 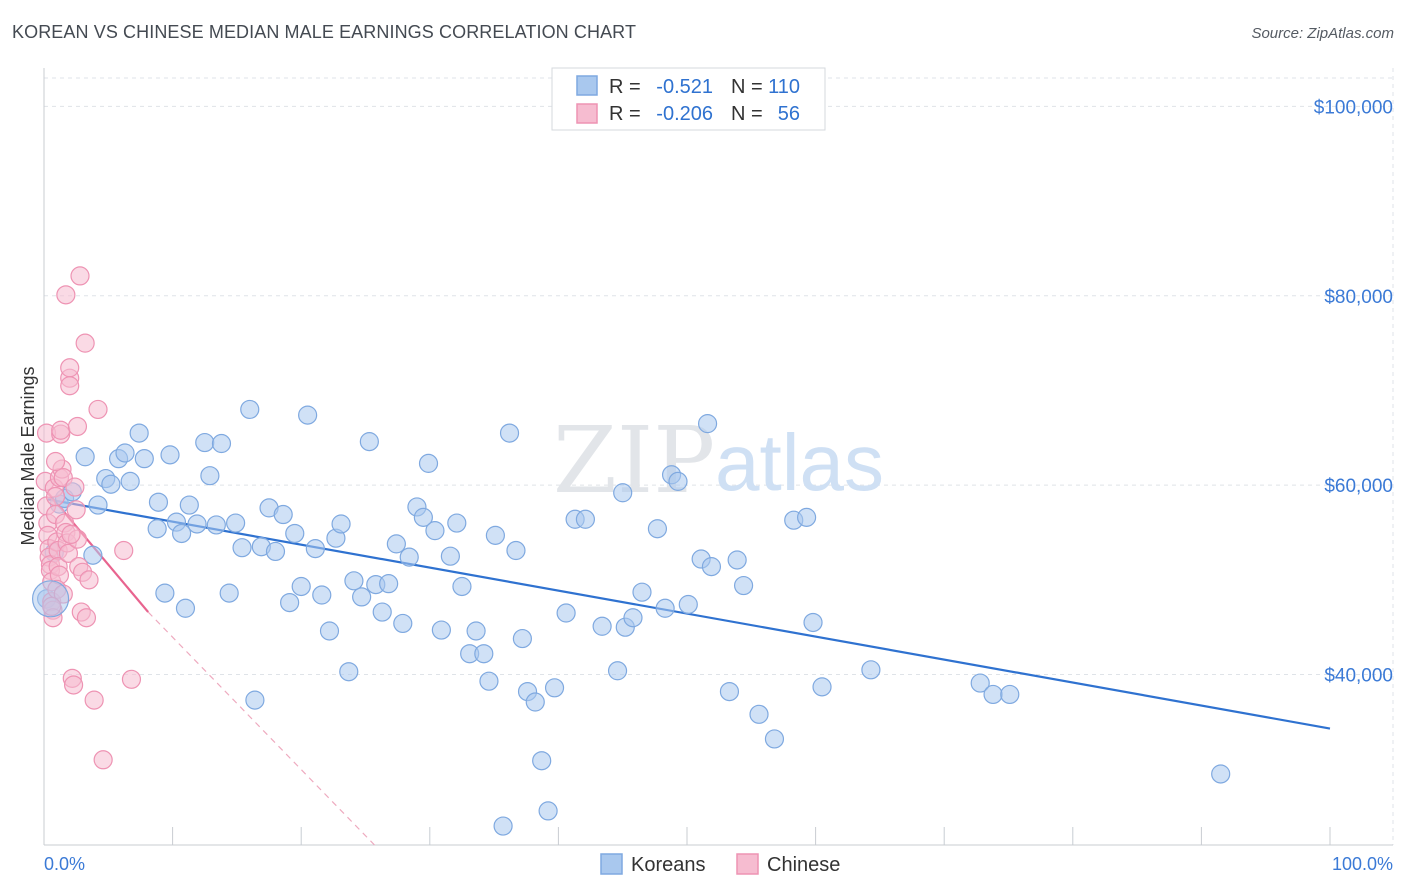 What do you see at coordinates (1358, 486) in the screenshot?
I see `y-tick-label-1: $60,000` at bounding box center [1358, 486].